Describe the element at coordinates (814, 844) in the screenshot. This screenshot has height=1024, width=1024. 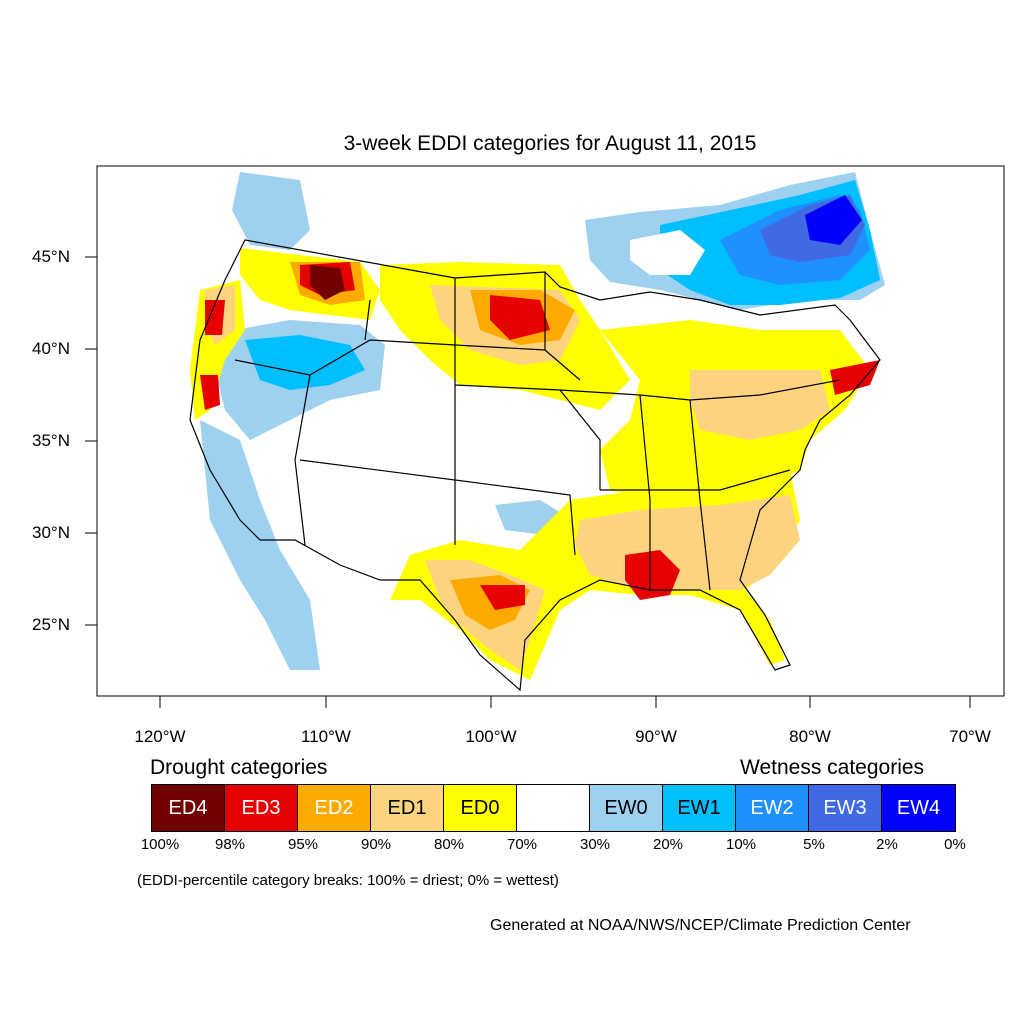
I see `pct-break: 5%` at that location.